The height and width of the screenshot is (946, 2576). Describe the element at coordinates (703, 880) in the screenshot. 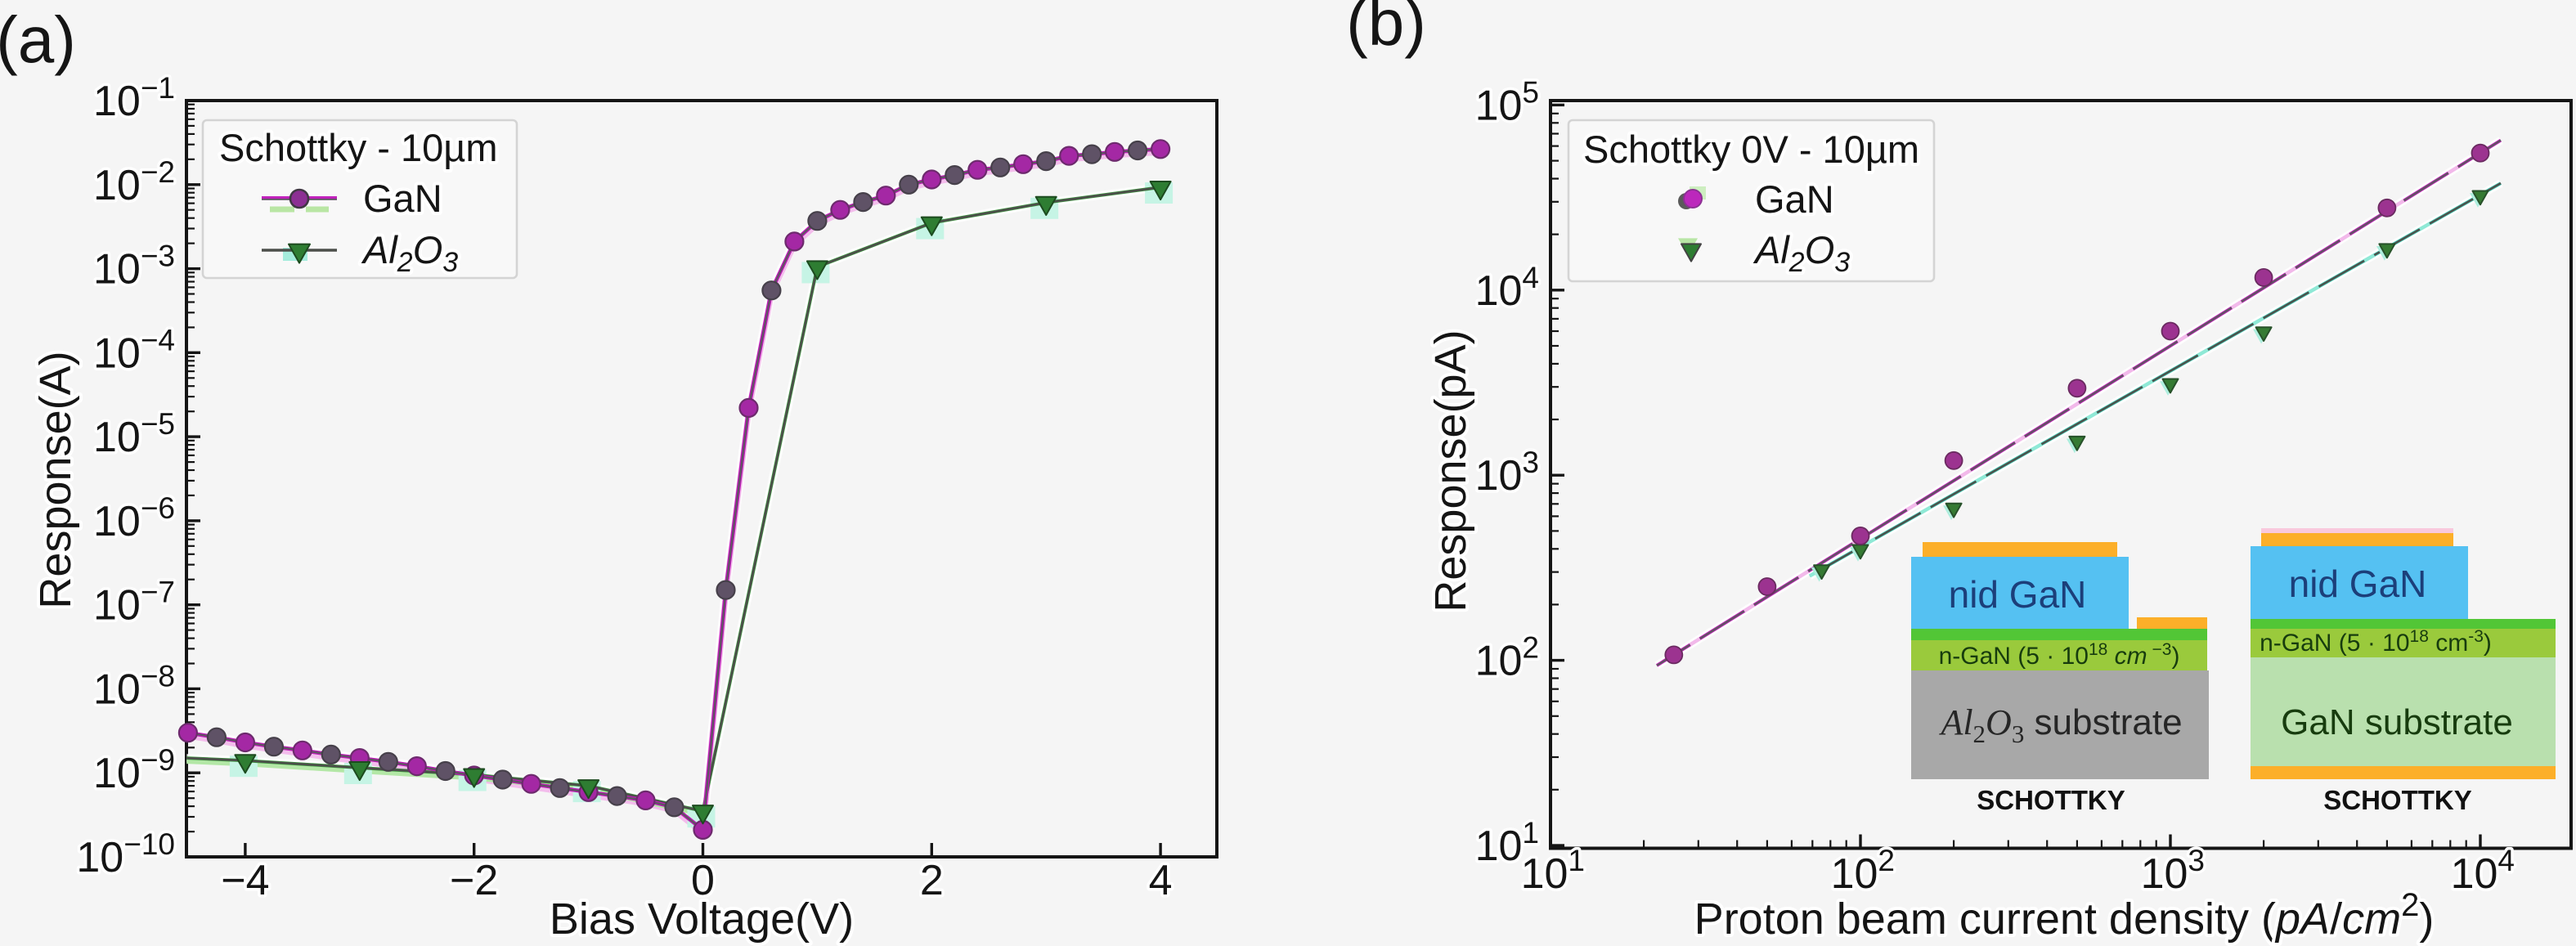

I see `svg-text: 0` at that location.